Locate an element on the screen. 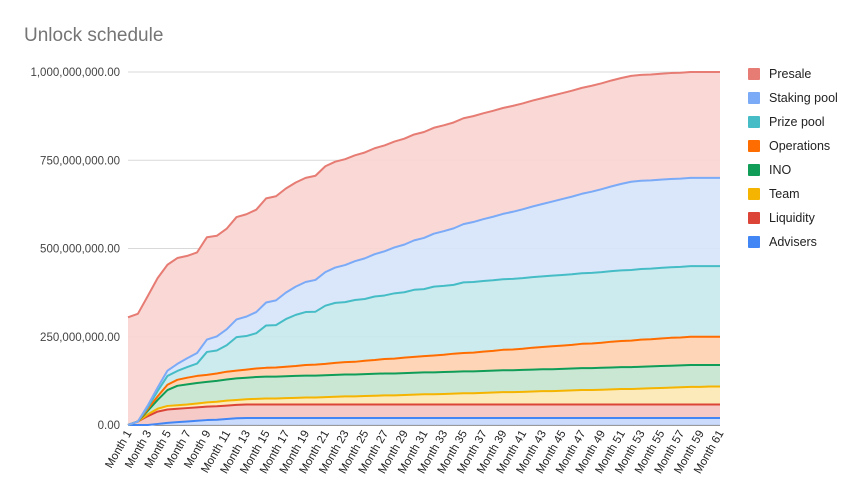  legend-item-advisers: Advisers is located at coordinates (793, 242).